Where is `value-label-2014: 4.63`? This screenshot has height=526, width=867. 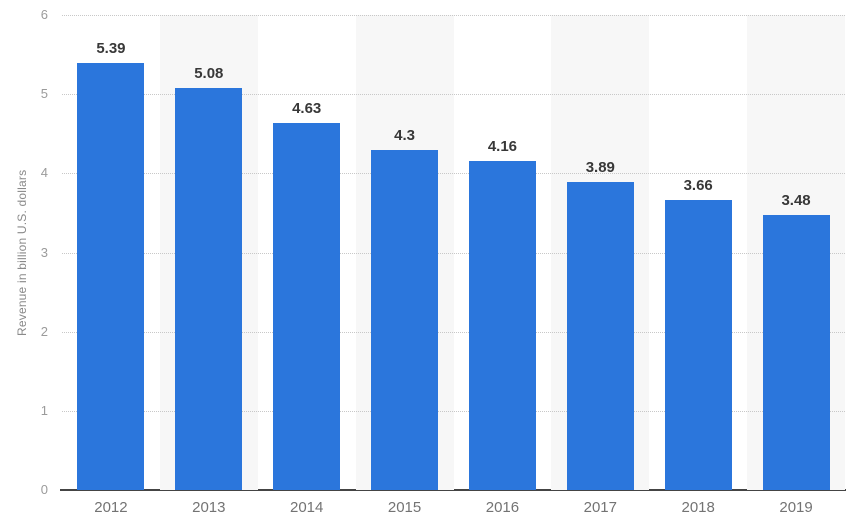
value-label-2014: 4.63 is located at coordinates (307, 109).